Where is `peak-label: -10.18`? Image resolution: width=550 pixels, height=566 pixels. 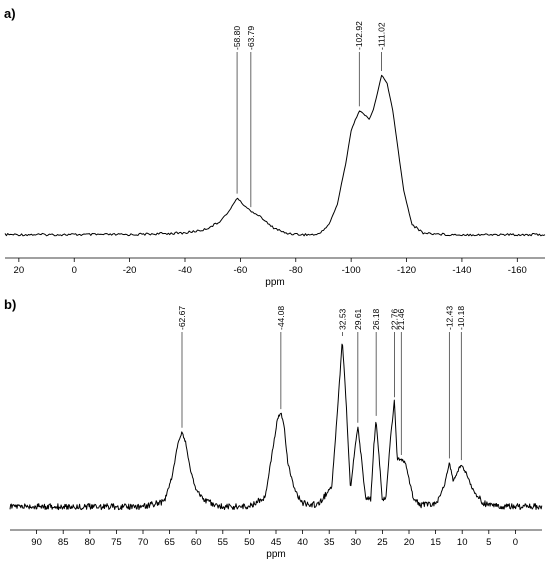 peak-label: -10.18 is located at coordinates (461, 318).